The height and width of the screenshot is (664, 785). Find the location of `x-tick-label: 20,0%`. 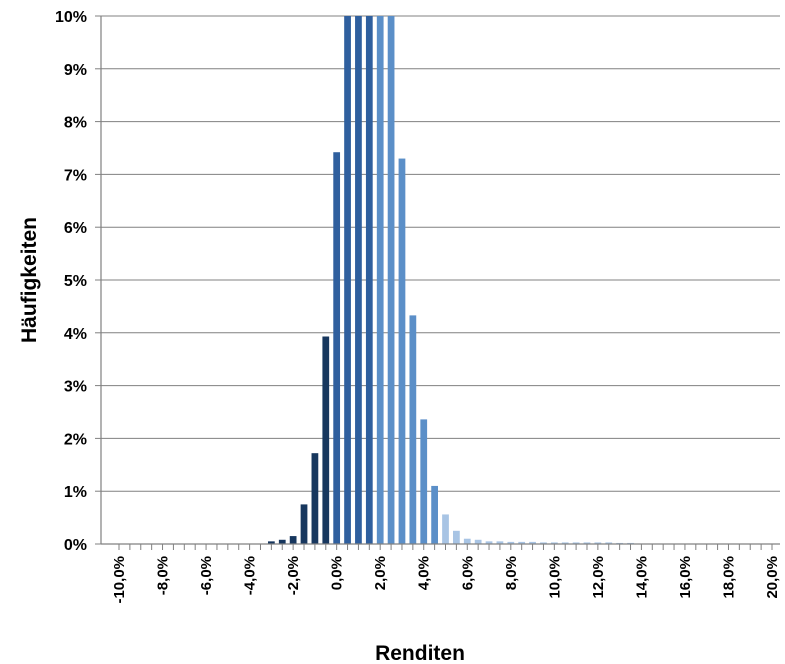

x-tick-label: 20,0% is located at coordinates (772, 577).